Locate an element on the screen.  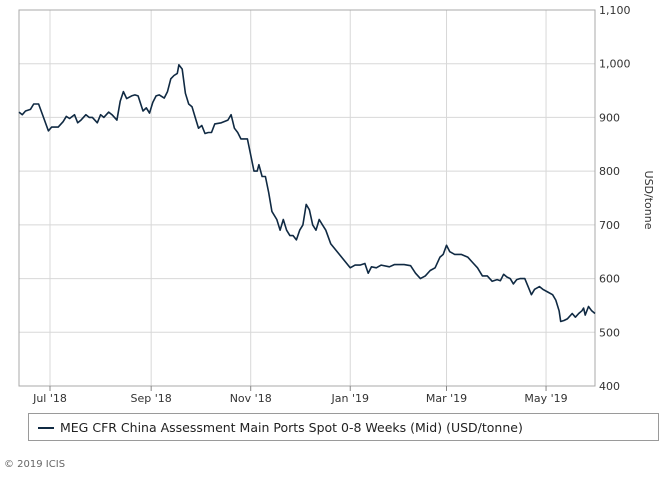
copyright-text: © 2019 ICIS is located at coordinates (35, 464).